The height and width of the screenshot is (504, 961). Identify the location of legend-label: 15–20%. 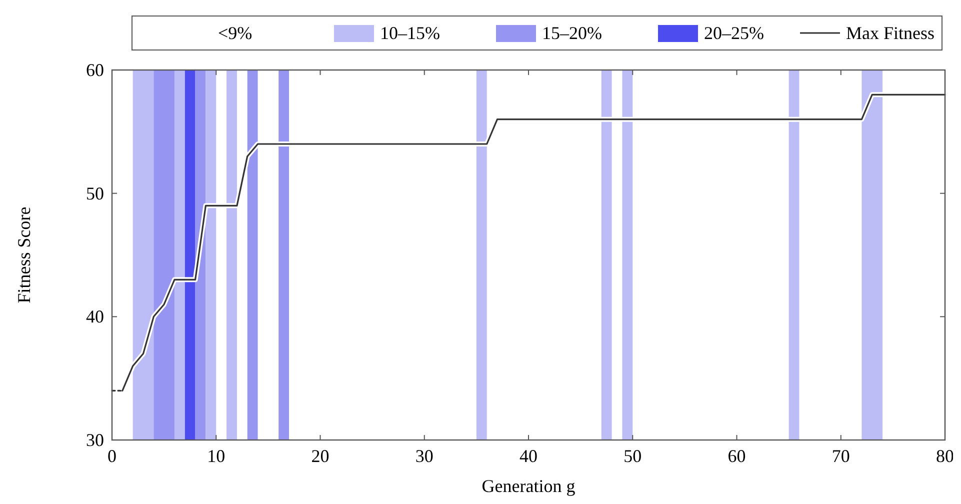
(572, 33).